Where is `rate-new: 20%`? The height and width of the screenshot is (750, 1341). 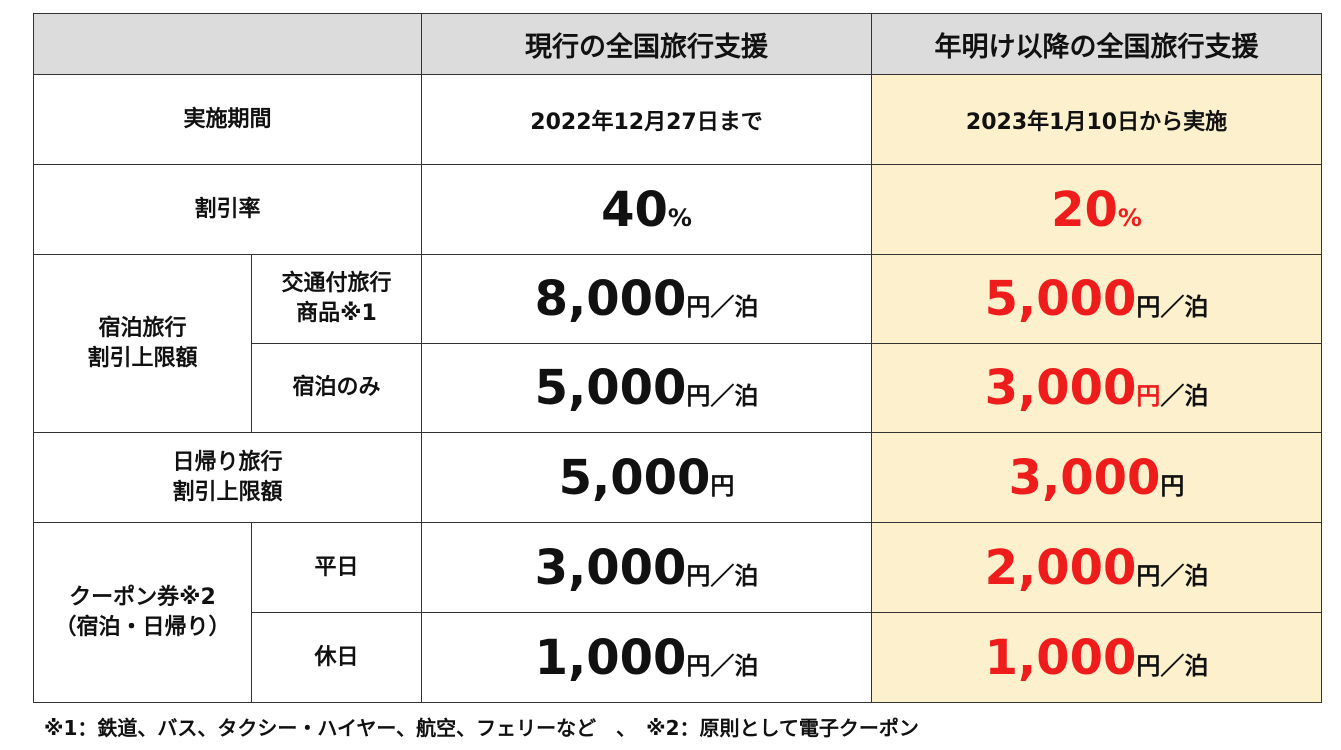
rate-new: 20% is located at coordinates (1096, 209).